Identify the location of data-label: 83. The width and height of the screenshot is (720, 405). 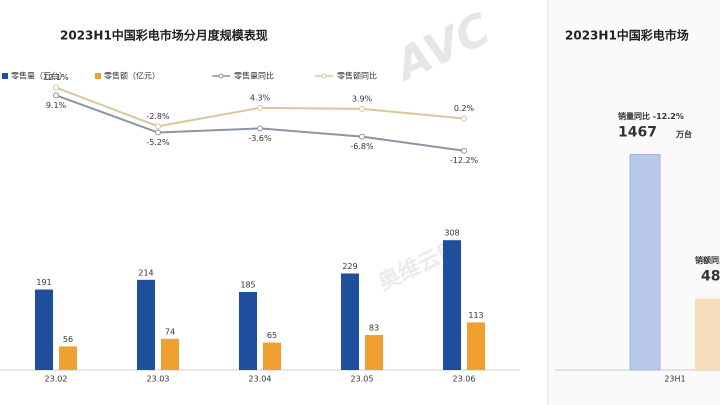
(374, 328).